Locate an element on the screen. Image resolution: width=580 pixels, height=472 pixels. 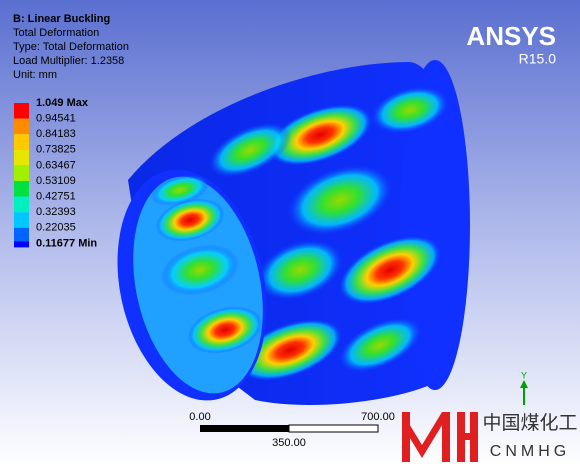
legend-label: 0.84183 is located at coordinates (56, 134).